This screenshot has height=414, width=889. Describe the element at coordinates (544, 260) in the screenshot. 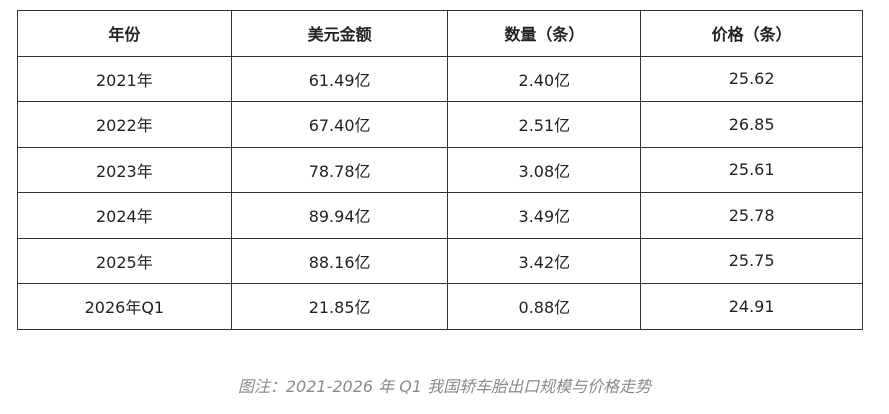

I see `table-cell: 3.42亿` at that location.